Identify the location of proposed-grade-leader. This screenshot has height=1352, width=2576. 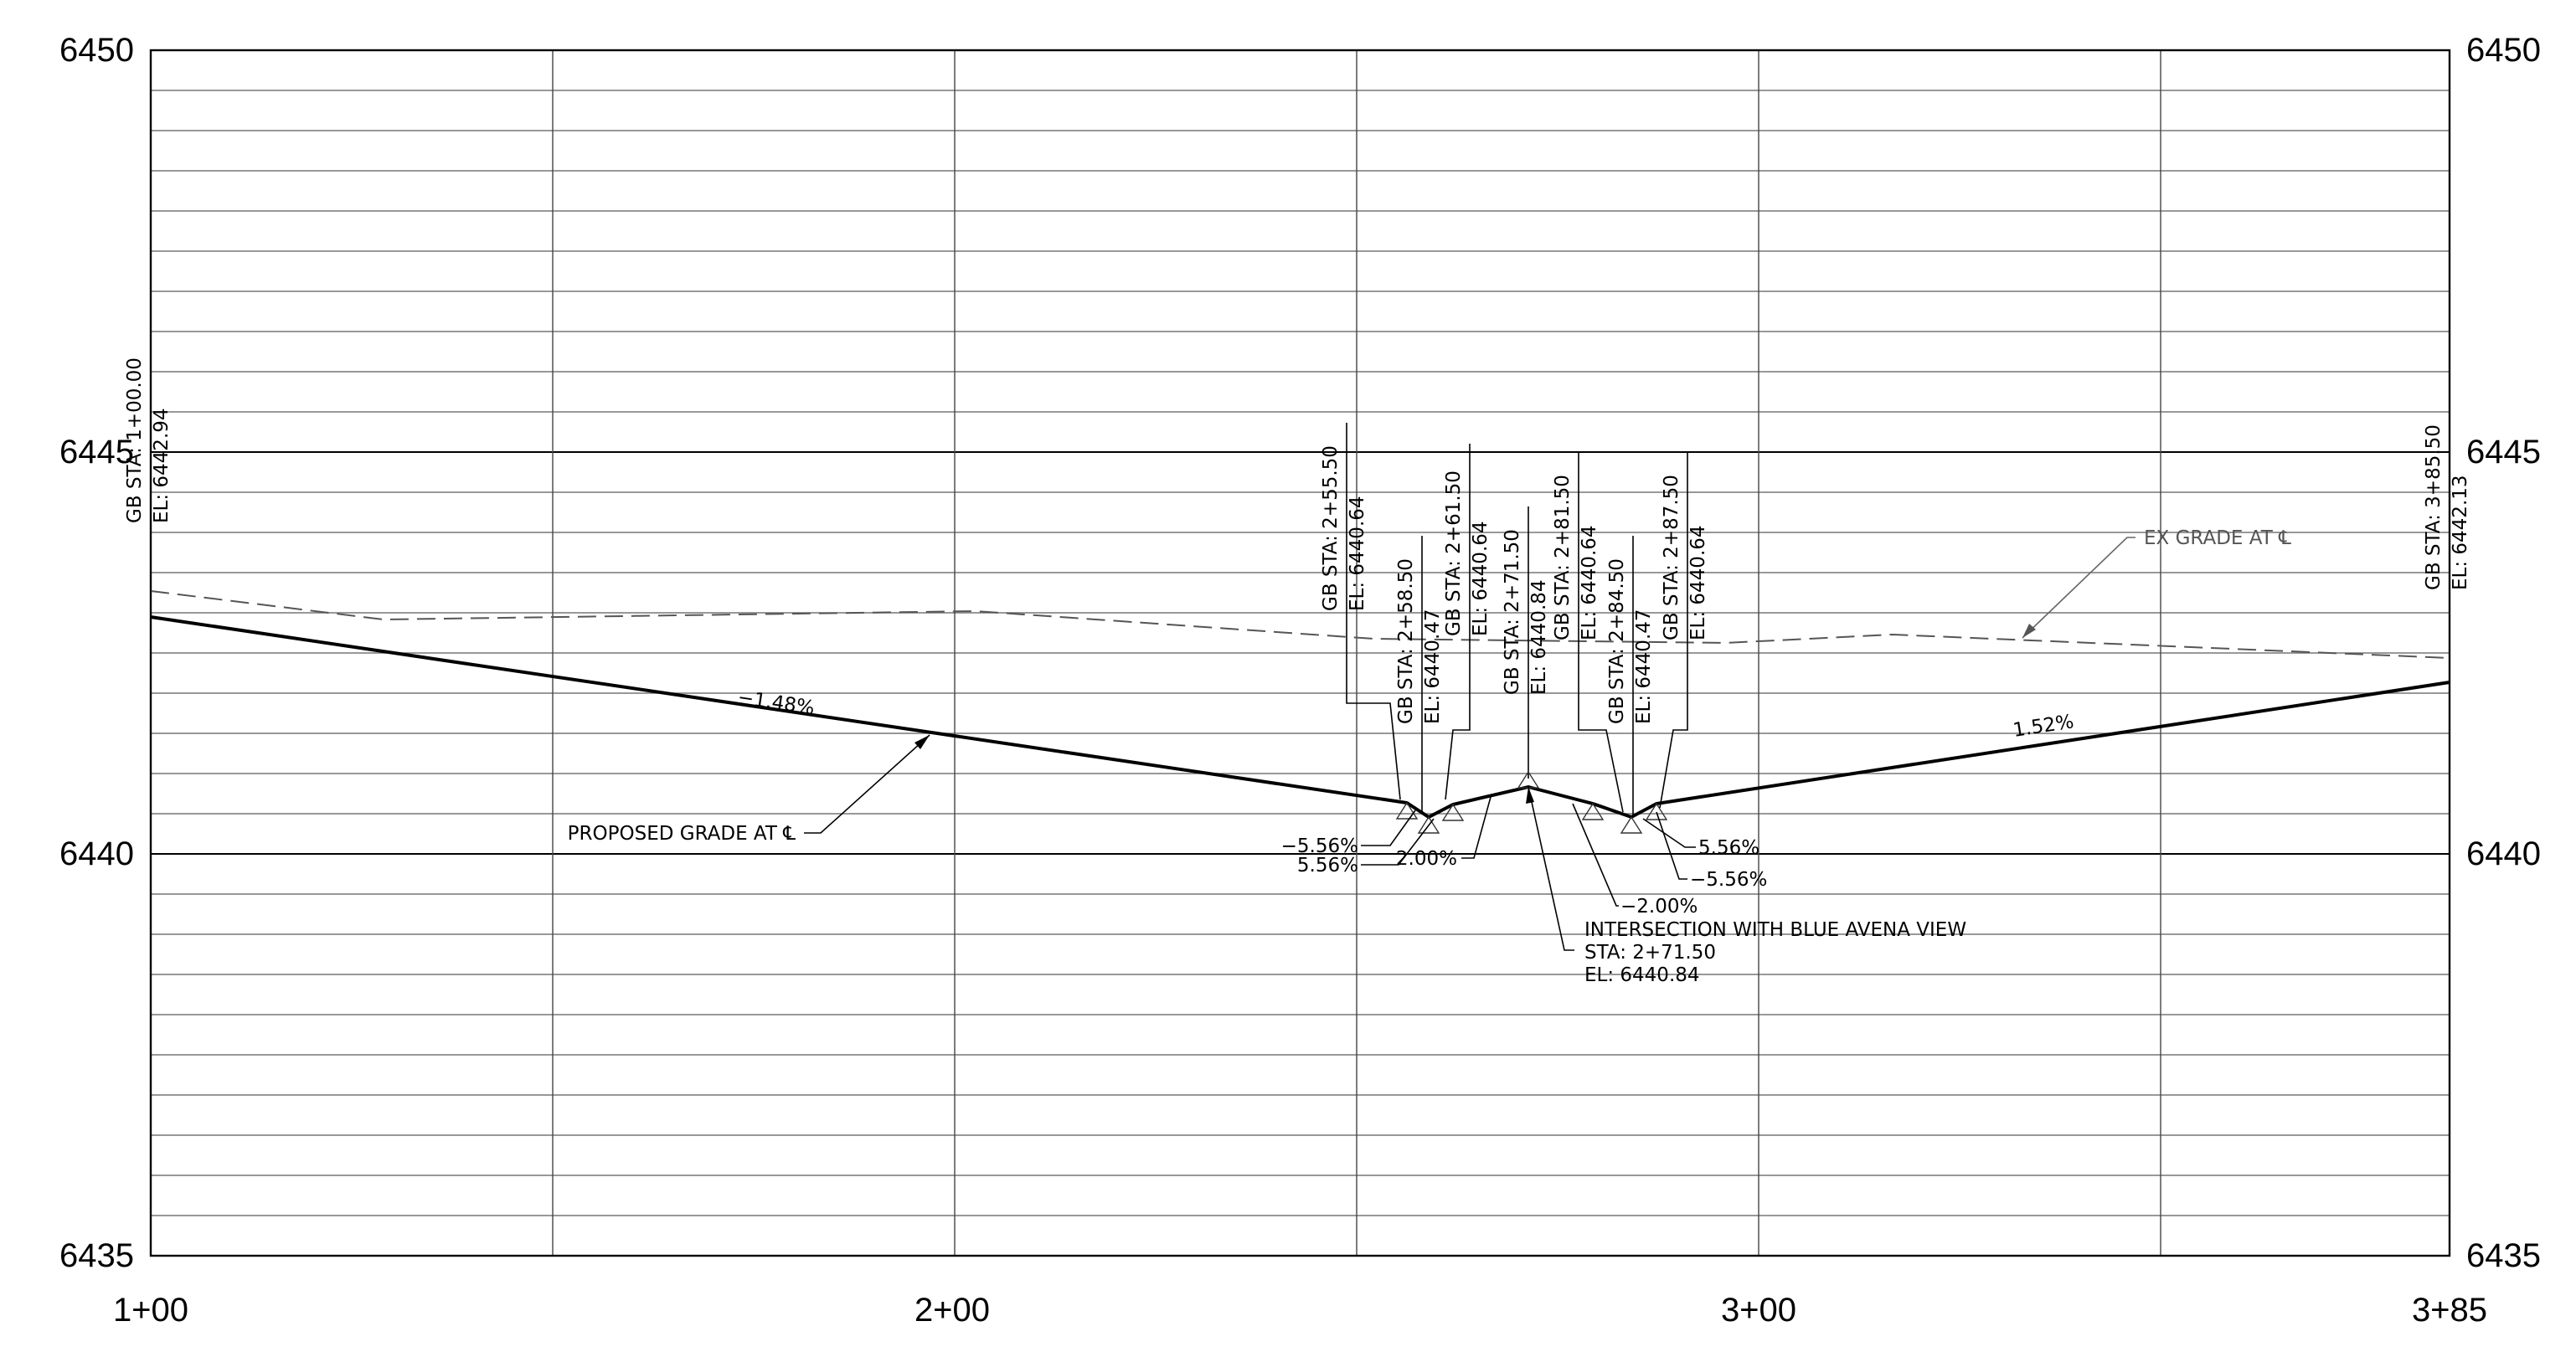
(867, 784).